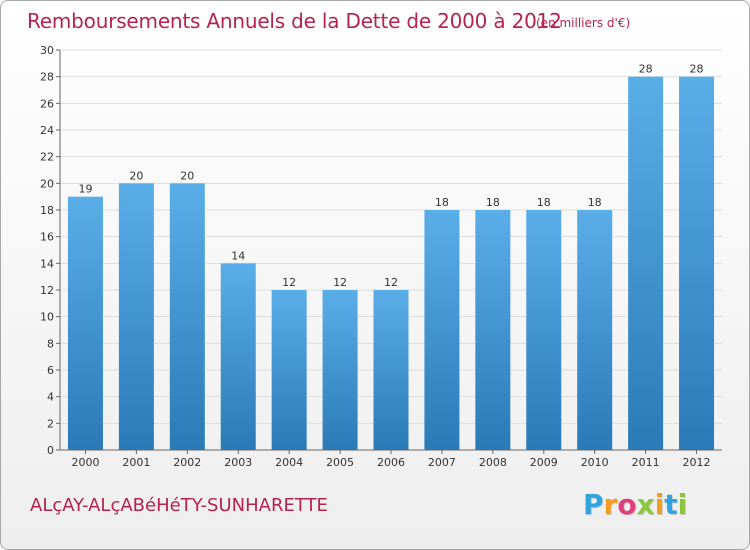 Image resolution: width=750 pixels, height=550 pixels. Describe the element at coordinates (187, 462) in the screenshot. I see `x-tick-label: 2002` at that location.